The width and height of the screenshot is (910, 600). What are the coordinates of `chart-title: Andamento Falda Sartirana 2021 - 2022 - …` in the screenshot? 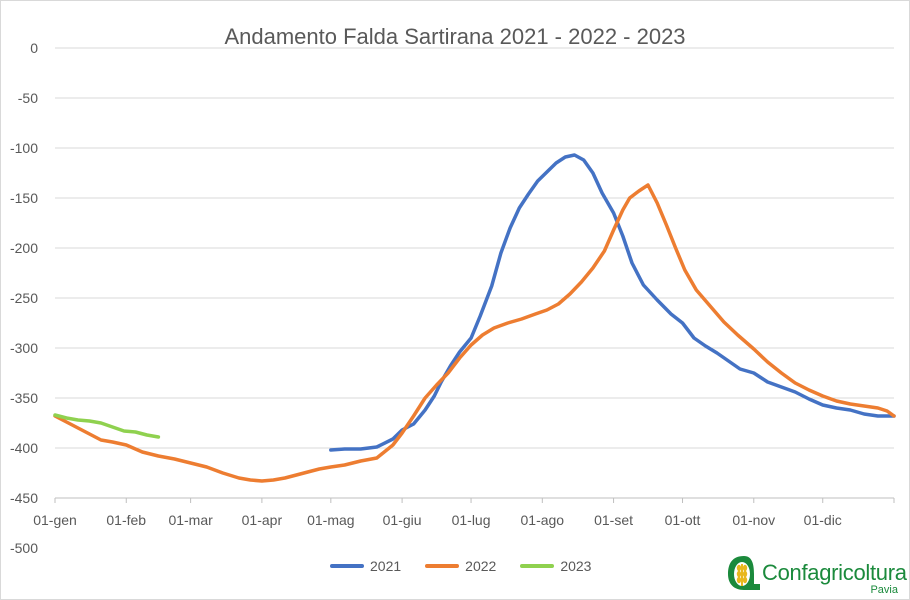 It's located at (455, 36).